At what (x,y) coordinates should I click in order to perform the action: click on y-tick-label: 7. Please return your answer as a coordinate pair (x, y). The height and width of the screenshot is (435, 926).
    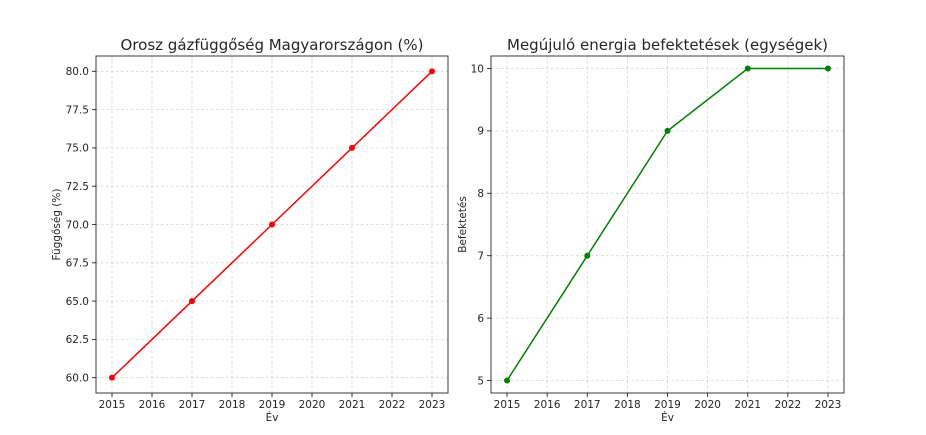
    Looking at the image, I should click on (480, 257).